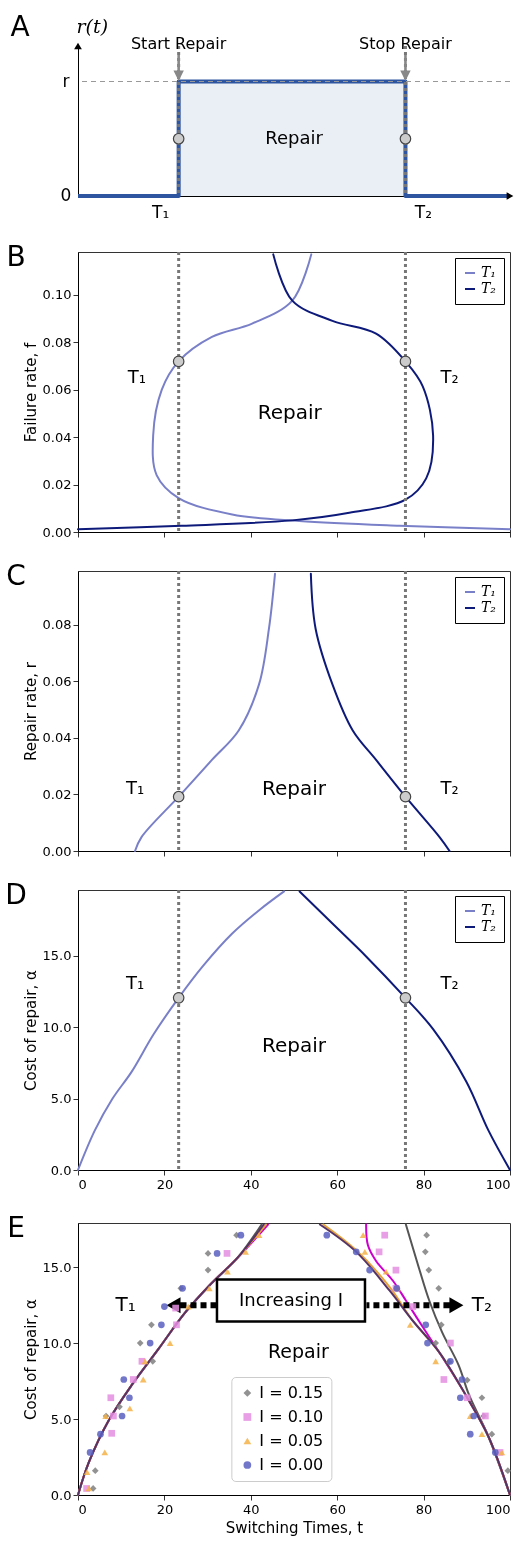 The width and height of the screenshot is (530, 1542). Describe the element at coordinates (290, 1299) in the screenshot. I see `annotation: Increasing I` at that location.